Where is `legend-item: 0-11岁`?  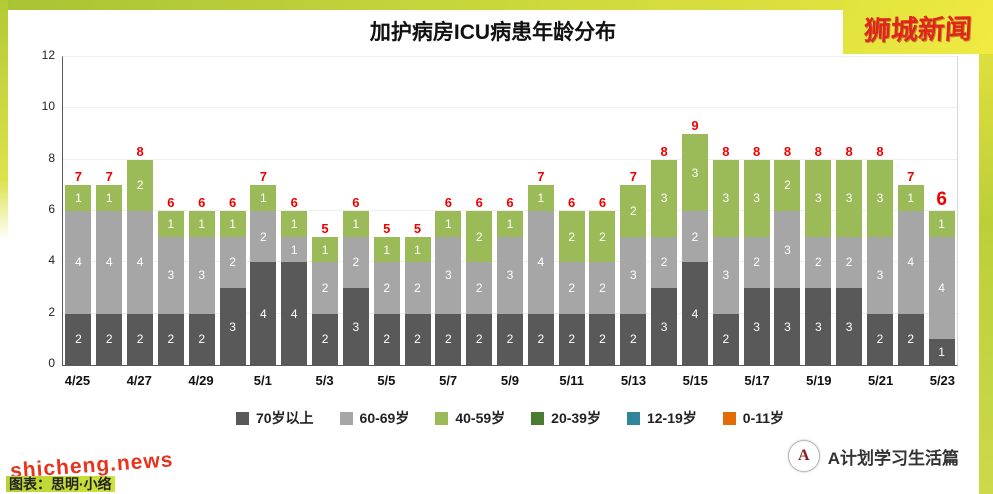
legend-item: 0-11岁 is located at coordinates (753, 418).